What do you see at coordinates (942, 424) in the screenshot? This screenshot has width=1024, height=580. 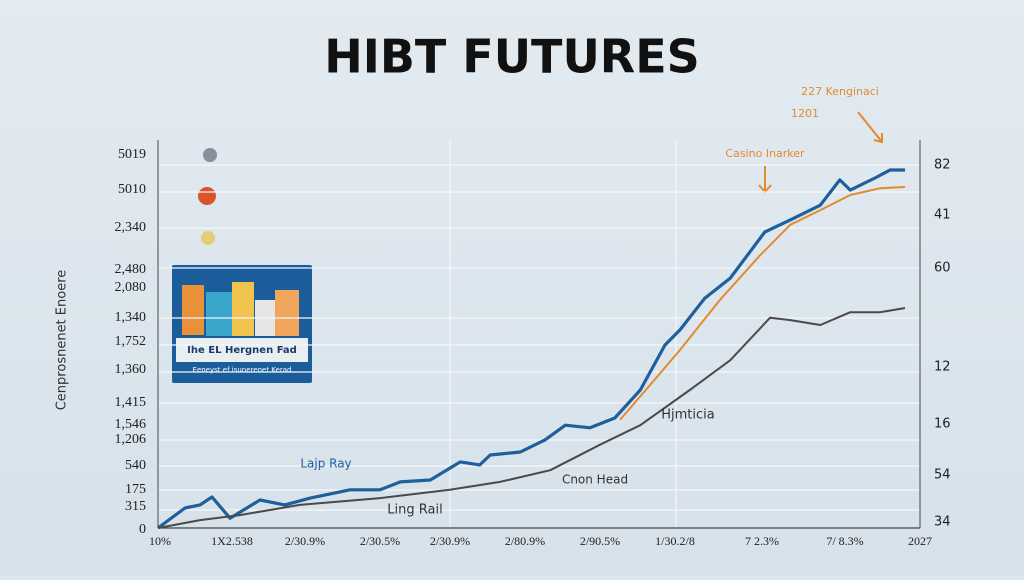 I see `y2-tick-label: 16` at bounding box center [942, 424].